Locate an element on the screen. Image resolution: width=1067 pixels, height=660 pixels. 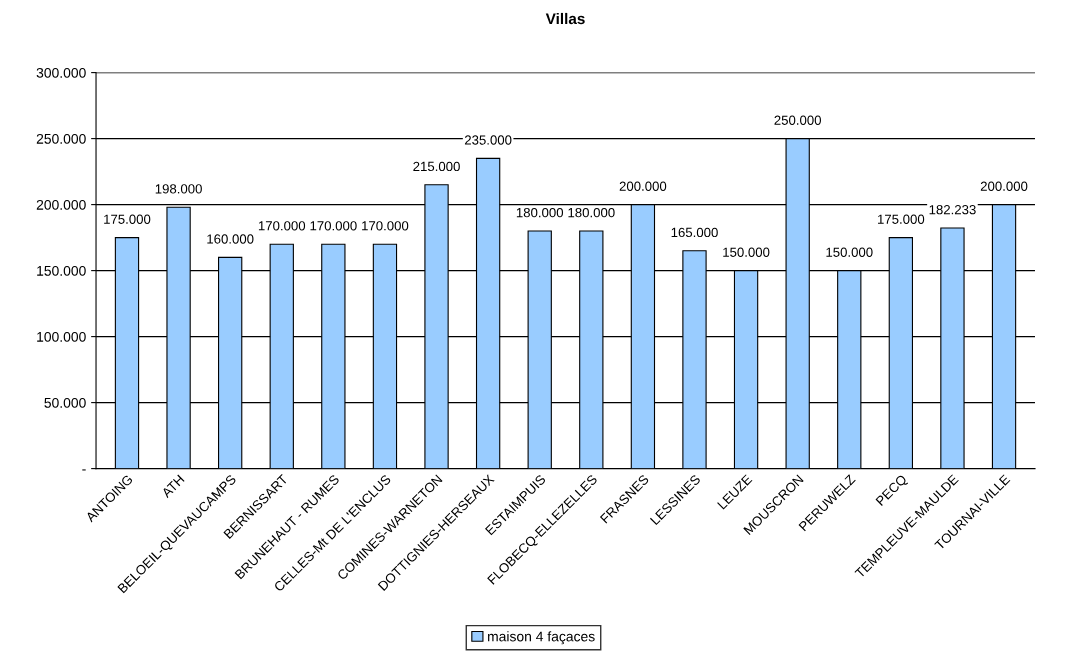
legend-label: maison 4 façaces is located at coordinates (541, 638).